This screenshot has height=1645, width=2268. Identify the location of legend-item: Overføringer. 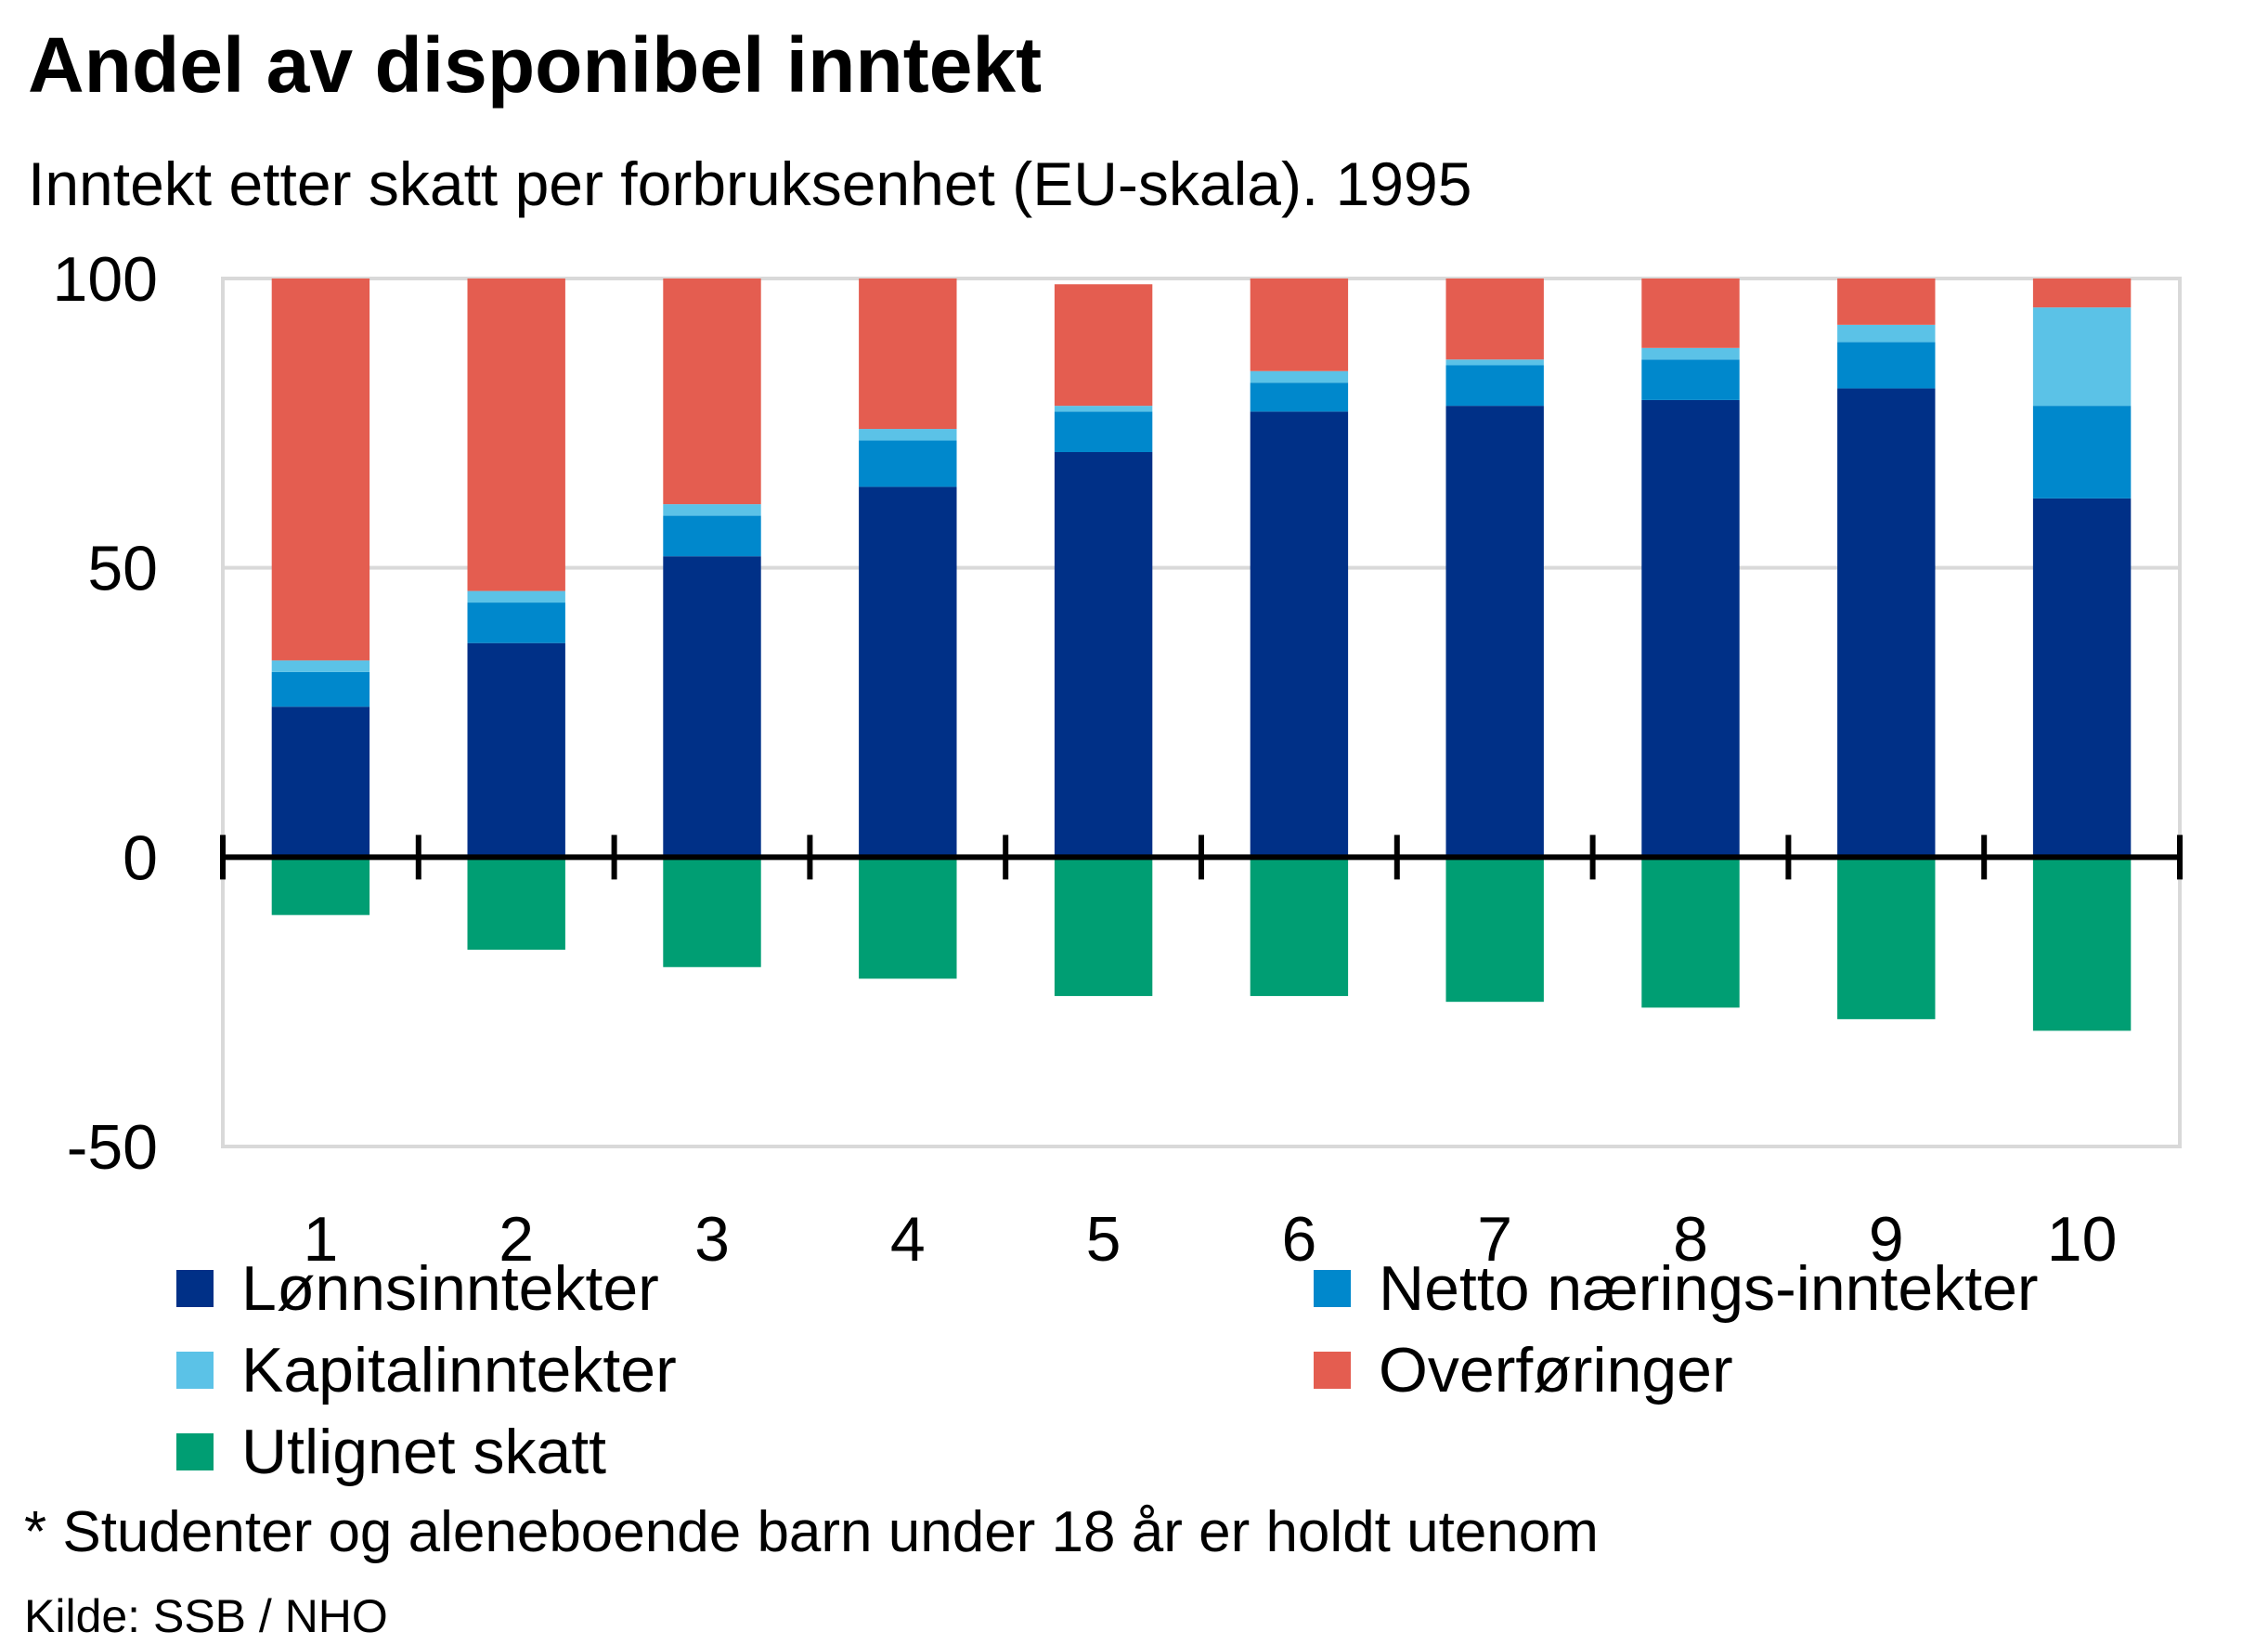
(1523, 1370).